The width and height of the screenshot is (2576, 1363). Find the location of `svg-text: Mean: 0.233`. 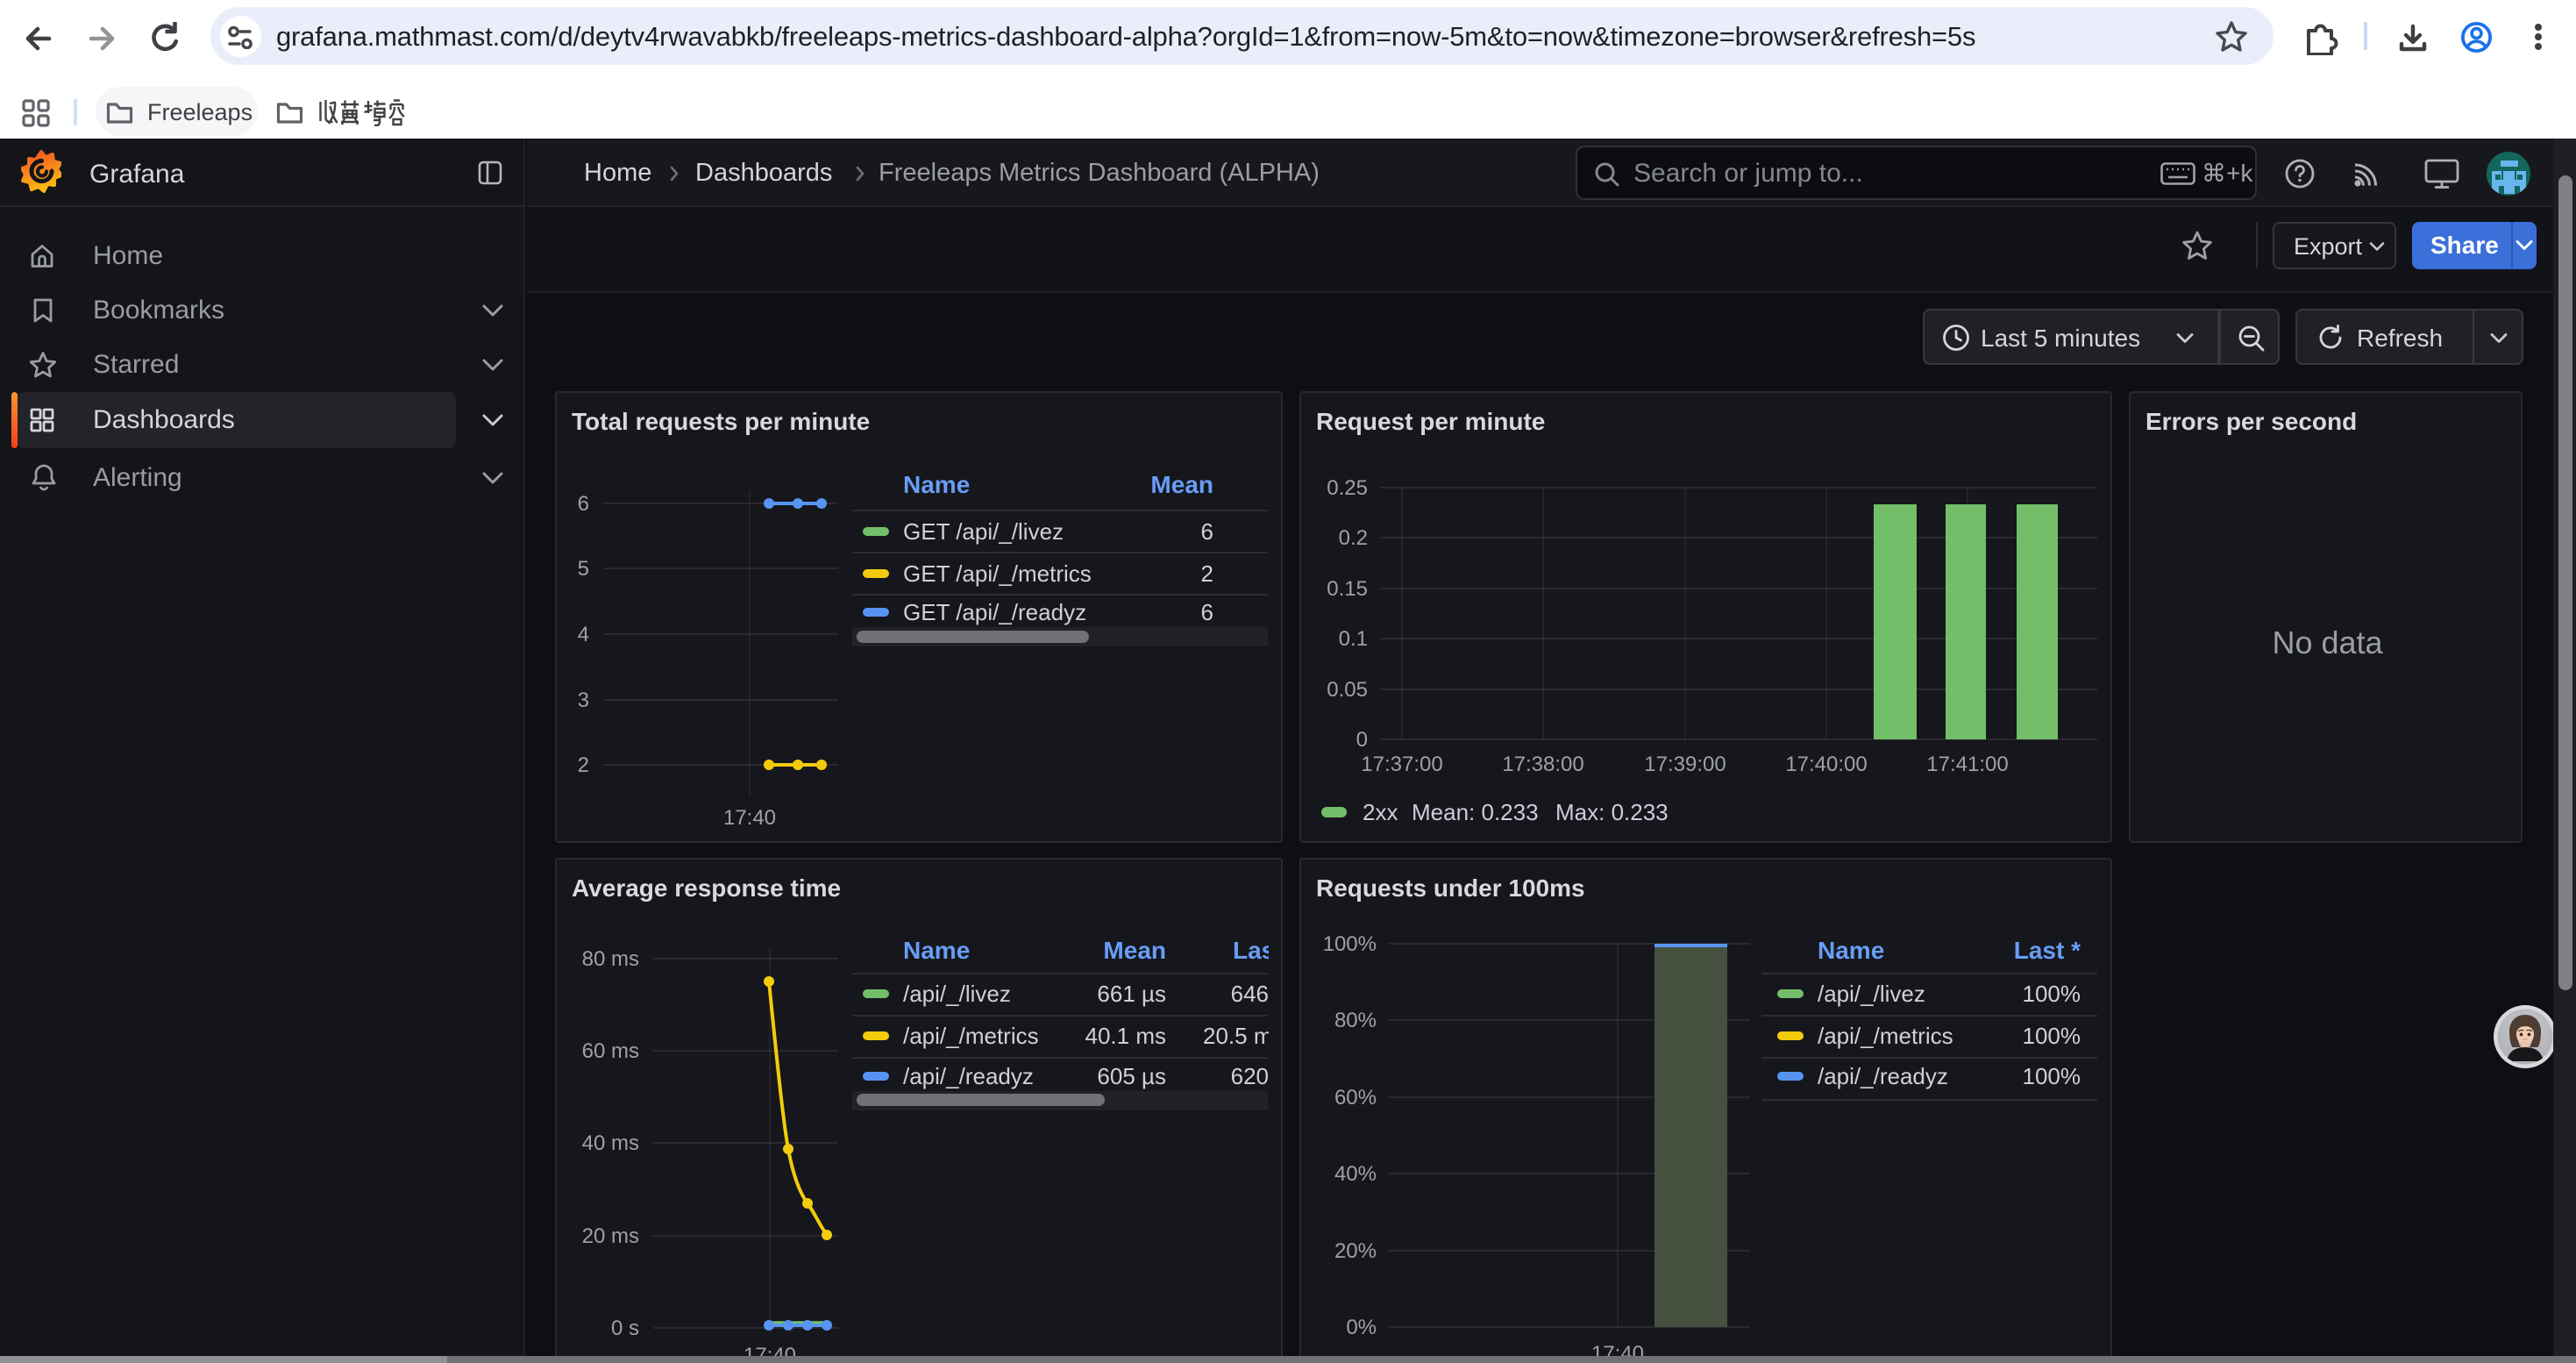

svg-text: Mean: 0.233 is located at coordinates (1475, 812).